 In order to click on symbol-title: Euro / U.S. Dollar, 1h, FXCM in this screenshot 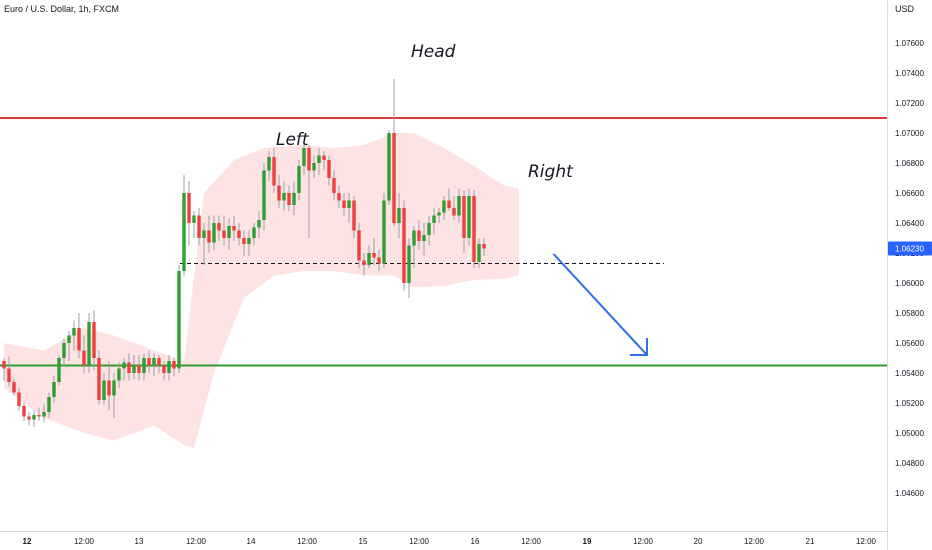, I will do `click(62, 9)`.